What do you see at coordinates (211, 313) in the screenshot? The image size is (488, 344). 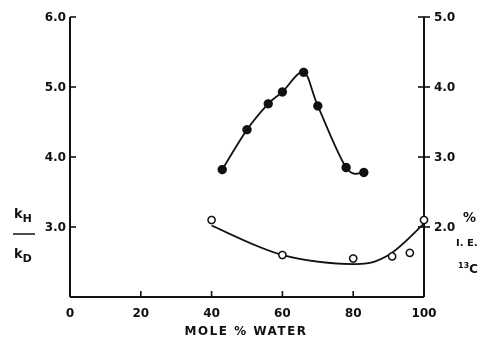 I see `x-tick-label: 40` at bounding box center [211, 313].